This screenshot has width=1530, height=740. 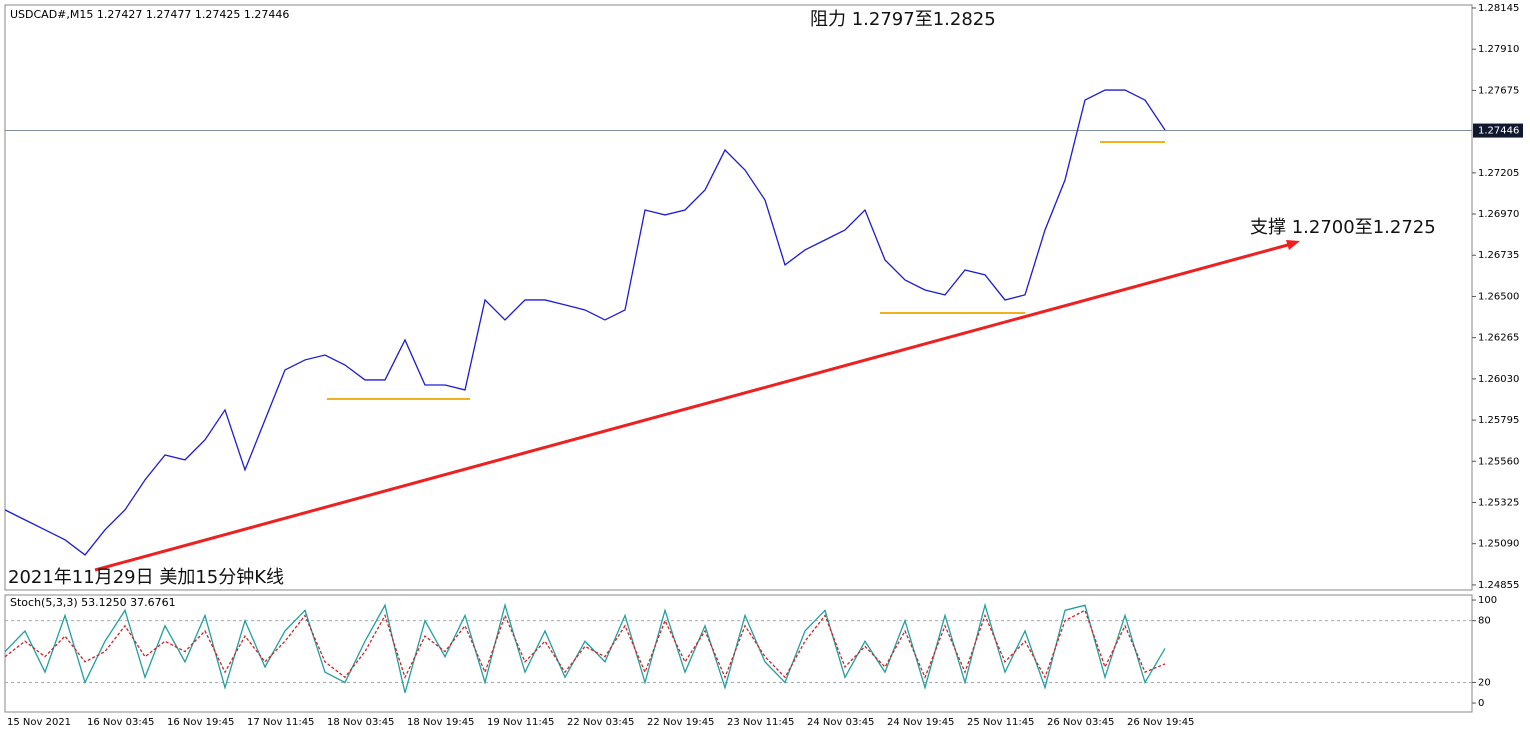 I want to click on y-tick-label: 1.25090, so click(x=1498, y=544).